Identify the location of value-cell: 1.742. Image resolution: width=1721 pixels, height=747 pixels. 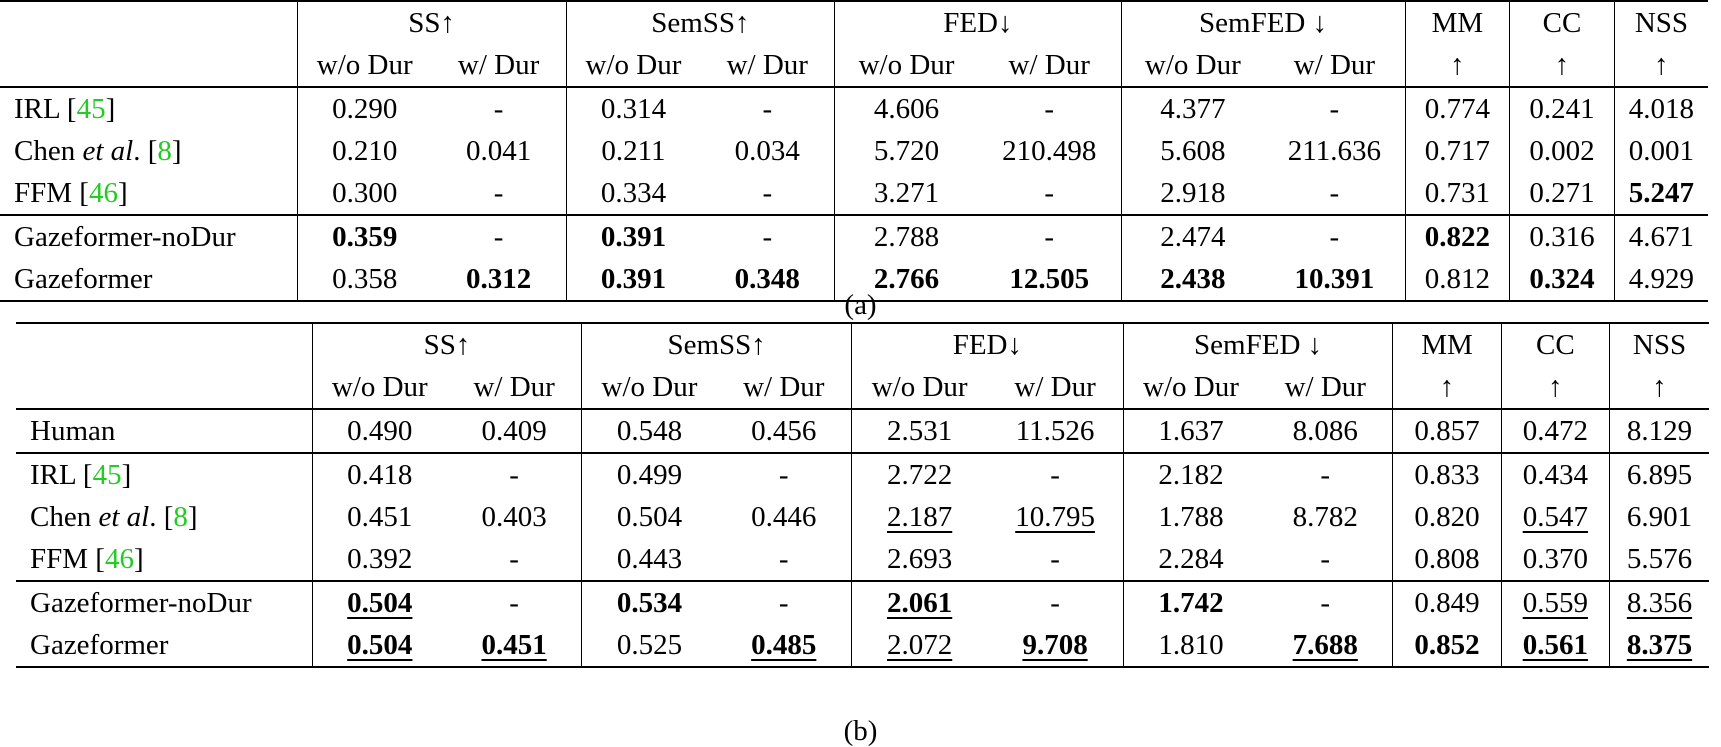
(1191, 602).